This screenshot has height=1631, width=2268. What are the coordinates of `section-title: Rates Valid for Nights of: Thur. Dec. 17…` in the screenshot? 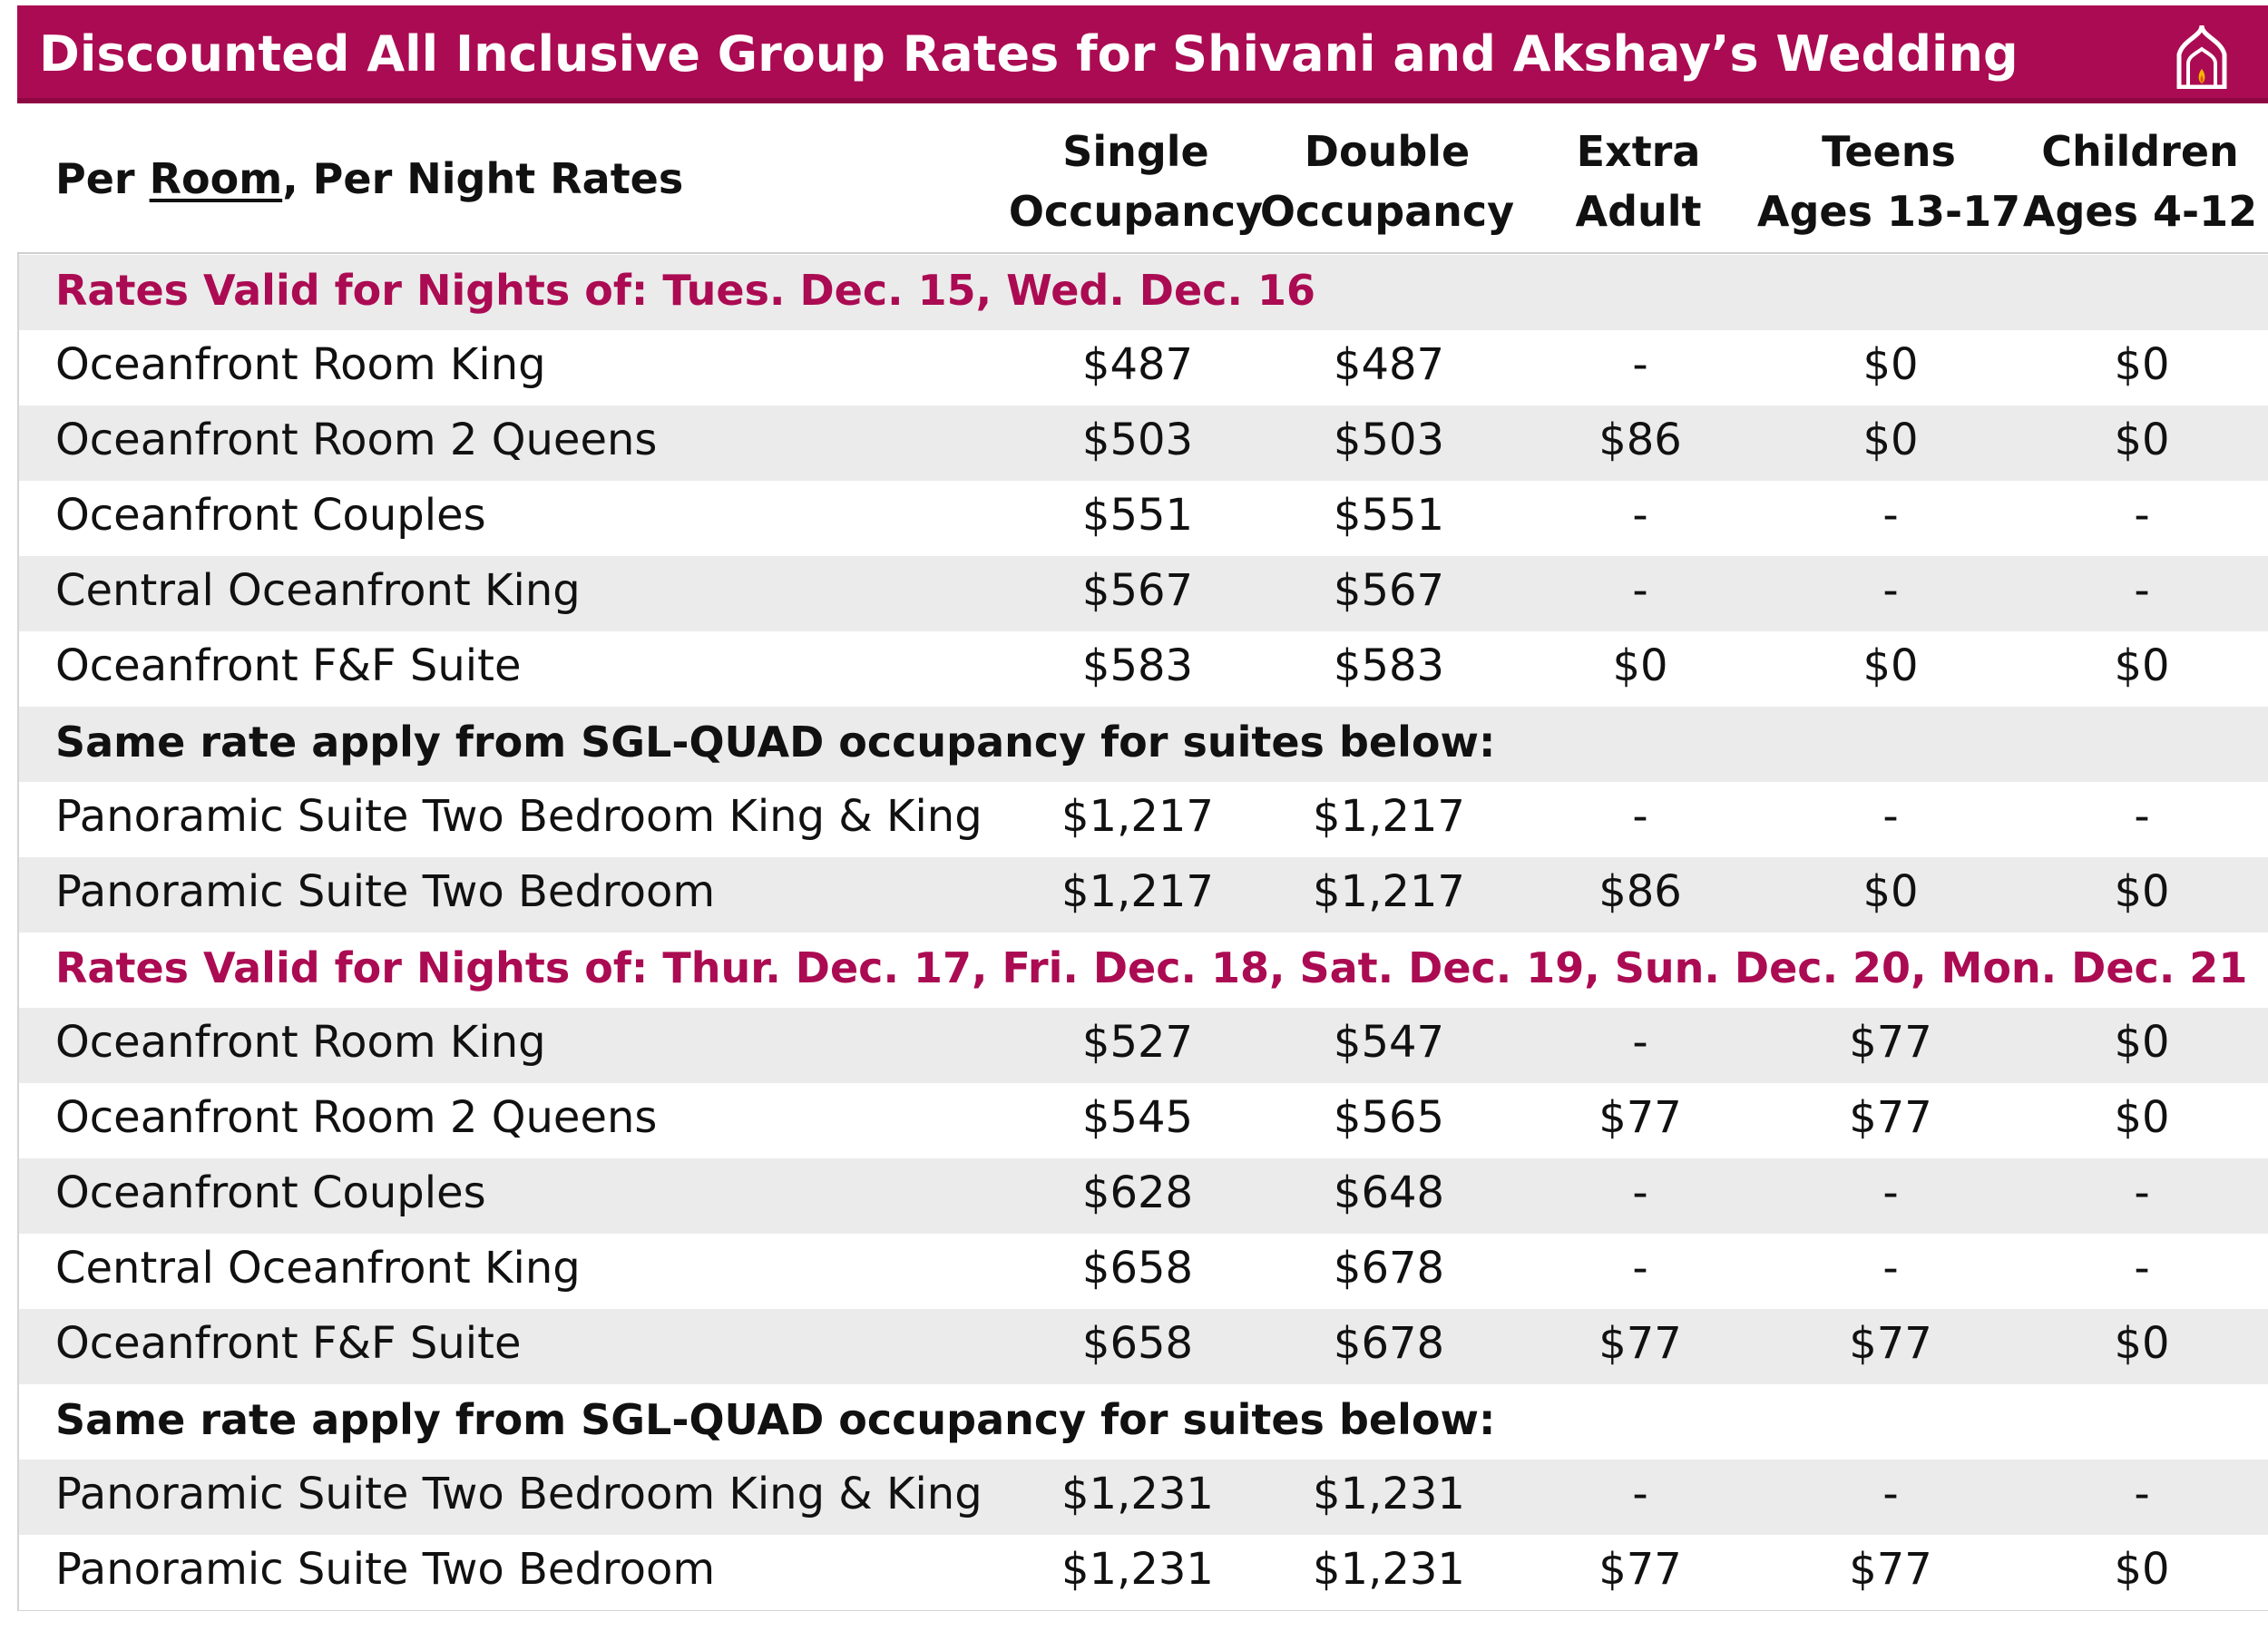 It's located at (1152, 967).